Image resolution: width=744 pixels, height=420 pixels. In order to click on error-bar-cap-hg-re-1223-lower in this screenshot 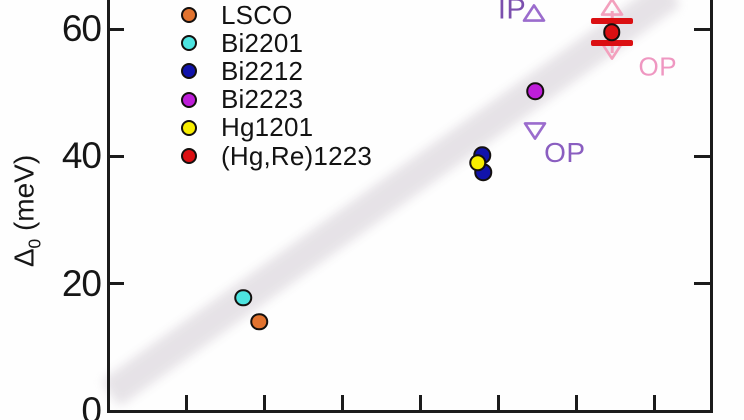, I will do `click(611, 43)`.